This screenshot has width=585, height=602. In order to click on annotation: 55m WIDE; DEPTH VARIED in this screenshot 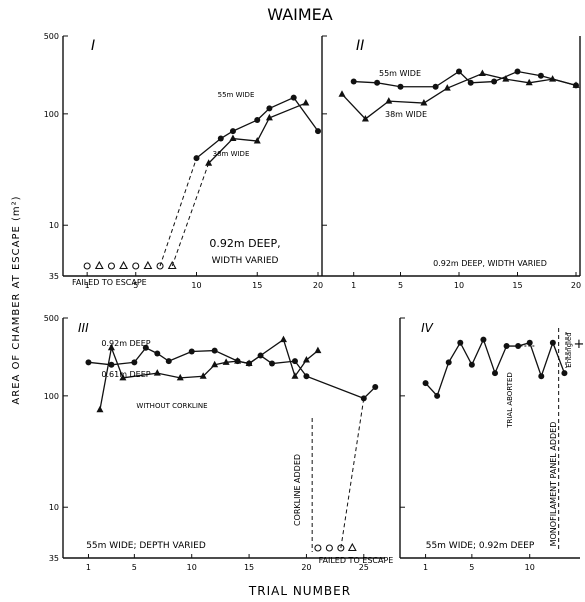, I will do `click(146, 546)`.